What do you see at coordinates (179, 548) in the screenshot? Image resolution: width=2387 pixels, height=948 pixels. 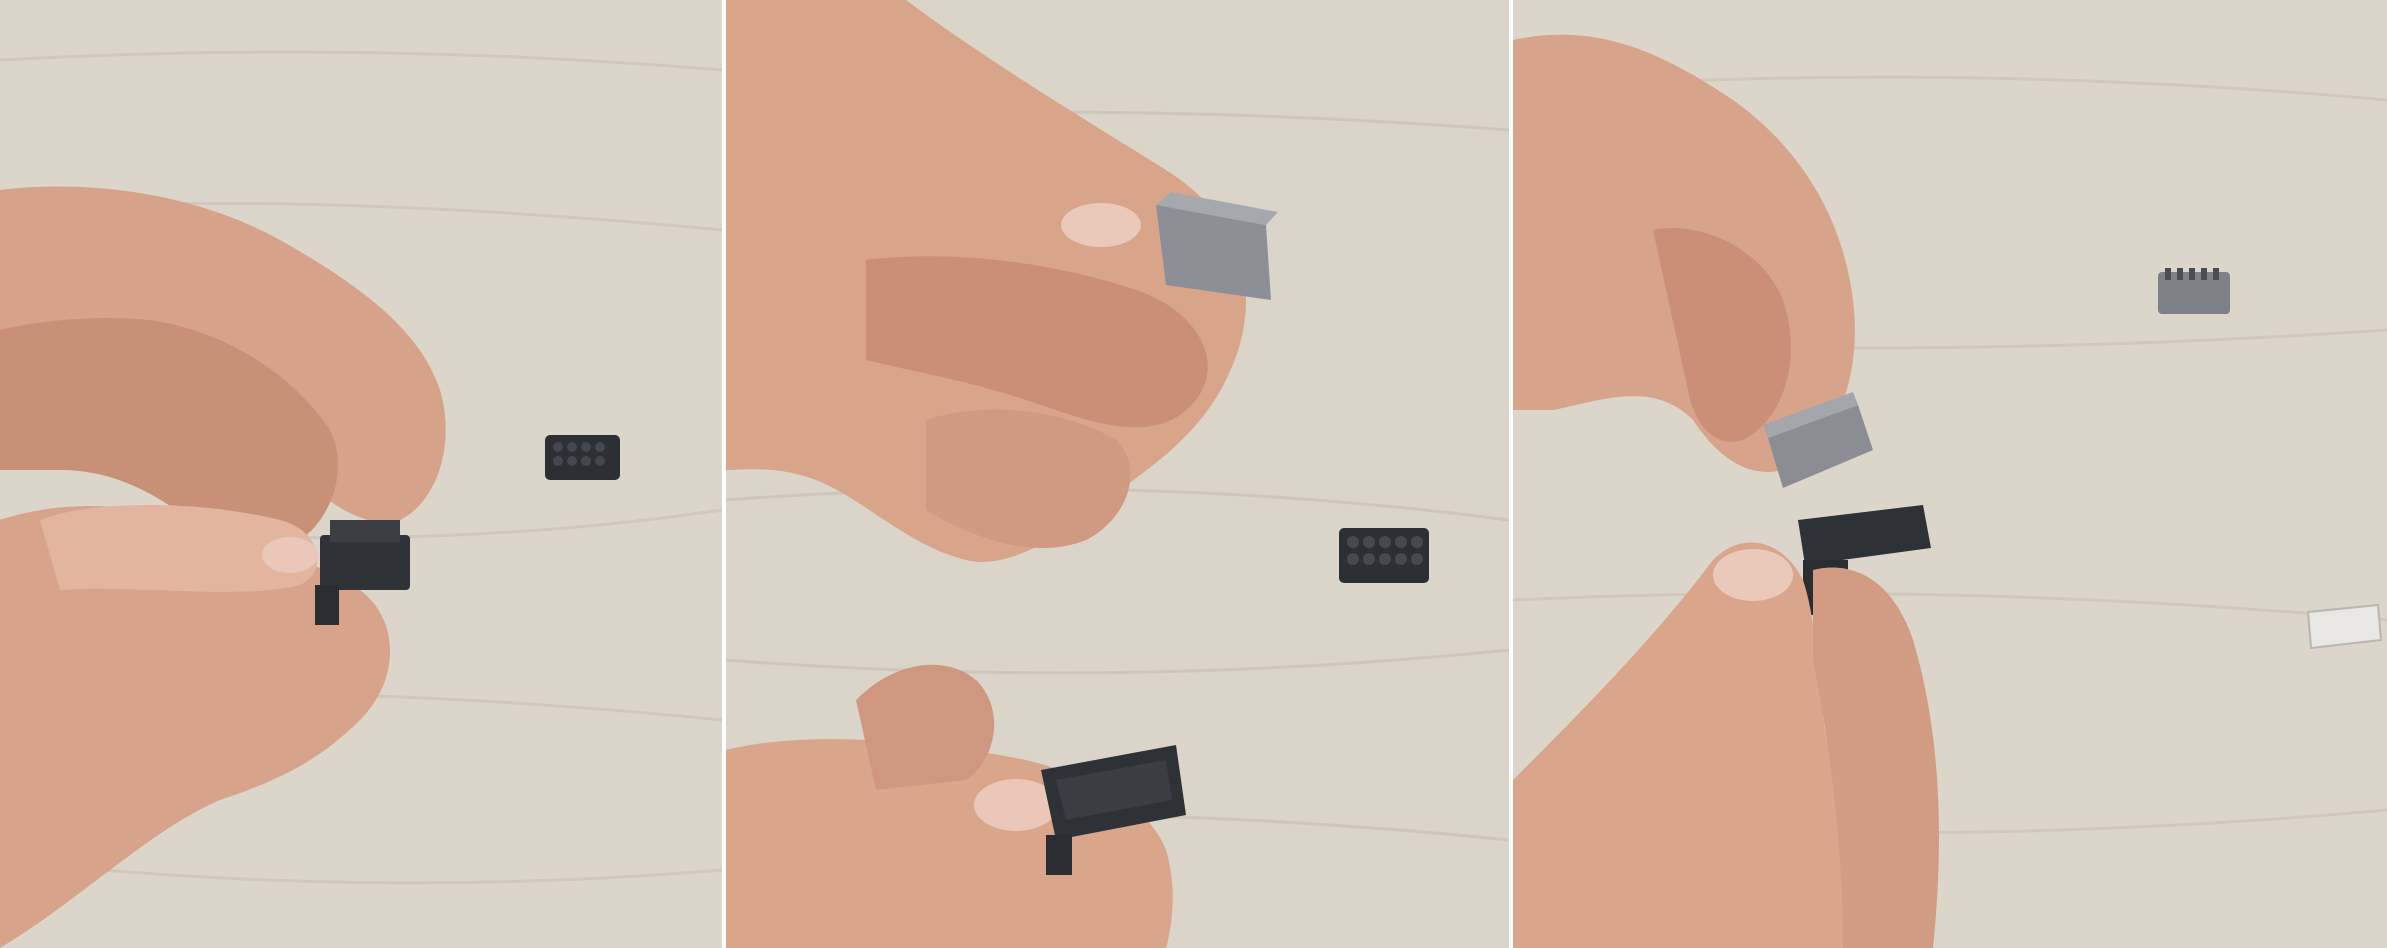 I see `thumb` at bounding box center [179, 548].